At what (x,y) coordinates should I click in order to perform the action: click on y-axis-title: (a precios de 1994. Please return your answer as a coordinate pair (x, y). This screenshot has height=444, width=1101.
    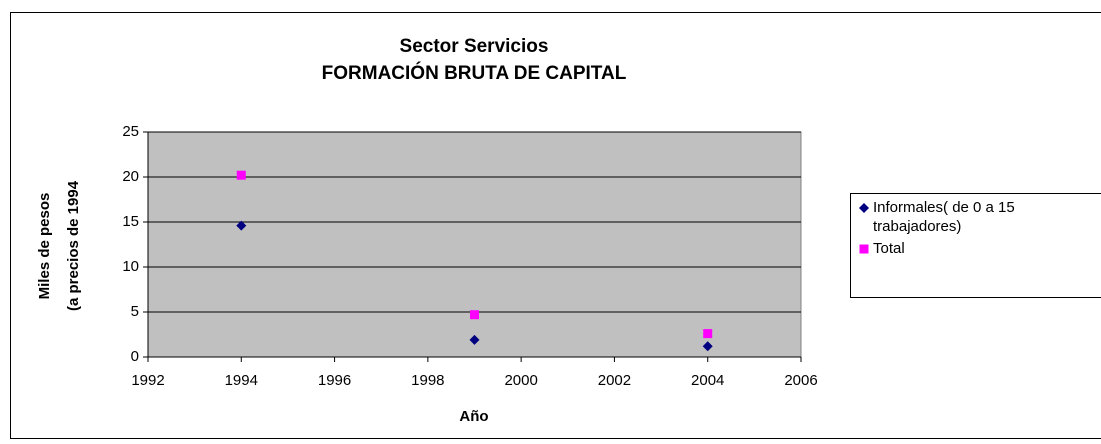
    Looking at the image, I should click on (73, 245).